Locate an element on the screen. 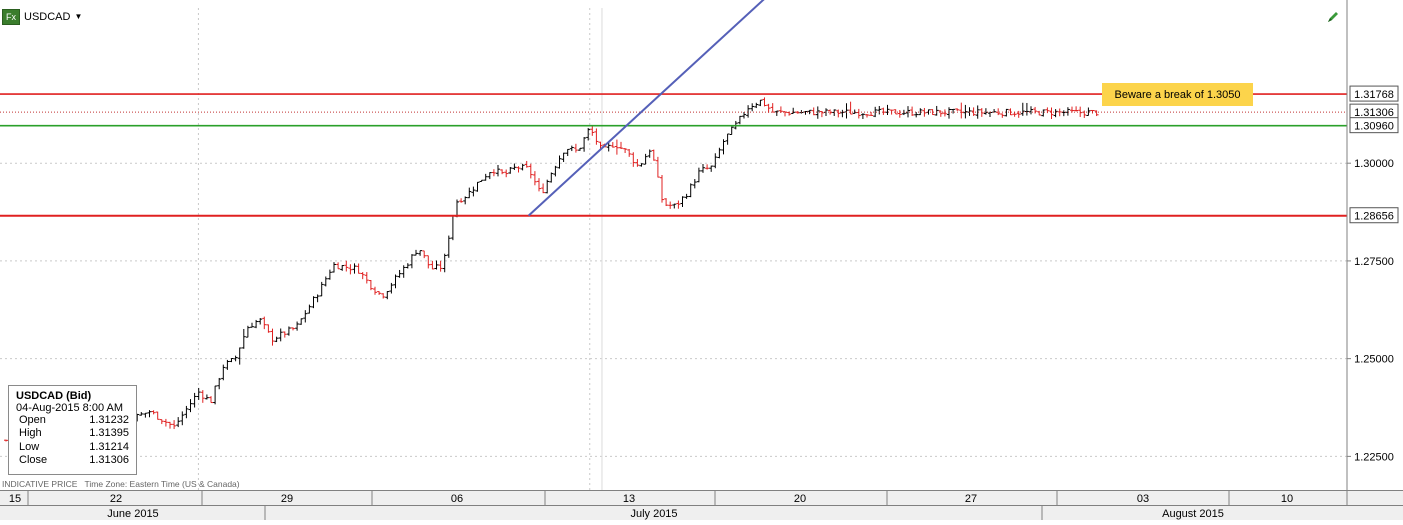 Image resolution: width=1403 pixels, height=525 pixels. x-tick-label: 20 is located at coordinates (800, 499).